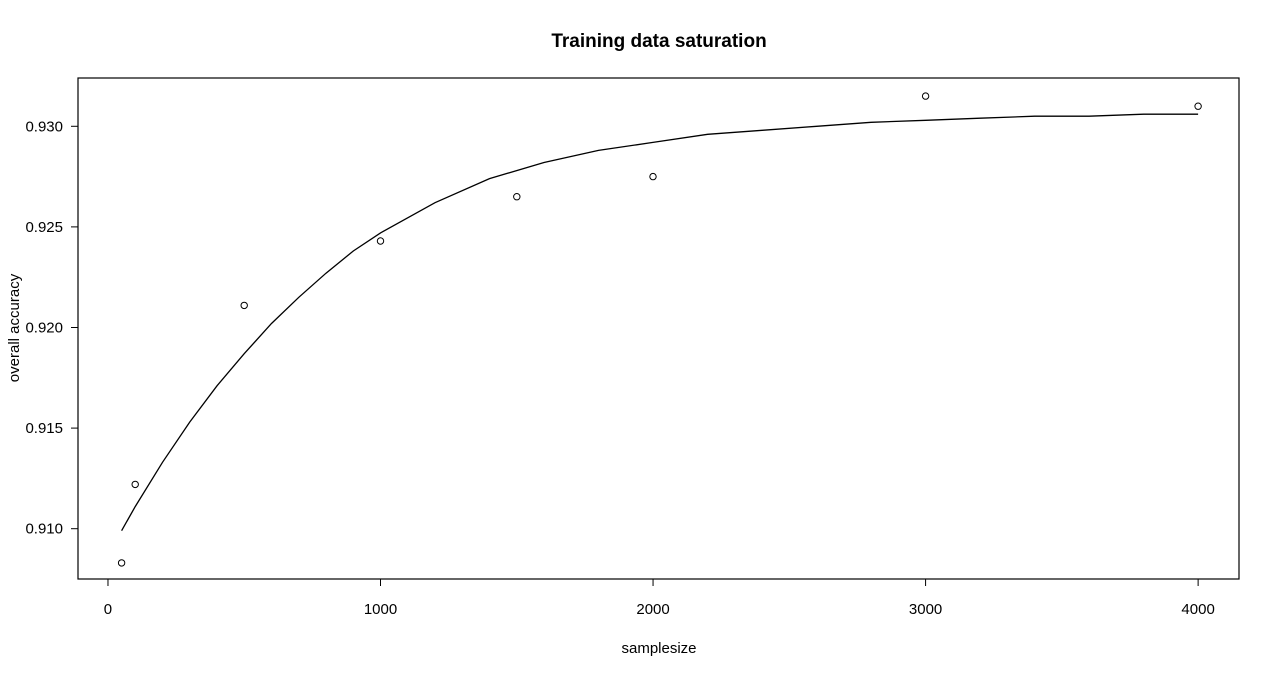 The height and width of the screenshot is (677, 1280). I want to click on y-tick-label: 0.910, so click(44, 529).